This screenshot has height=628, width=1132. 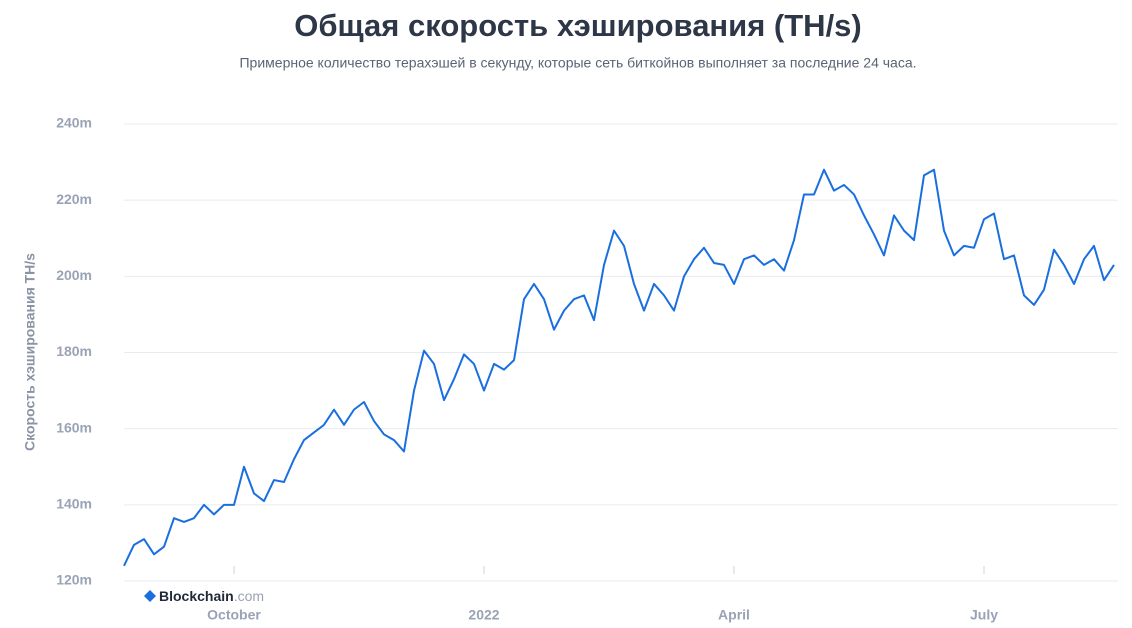 I want to click on x-tick-label: July, so click(x=984, y=615).